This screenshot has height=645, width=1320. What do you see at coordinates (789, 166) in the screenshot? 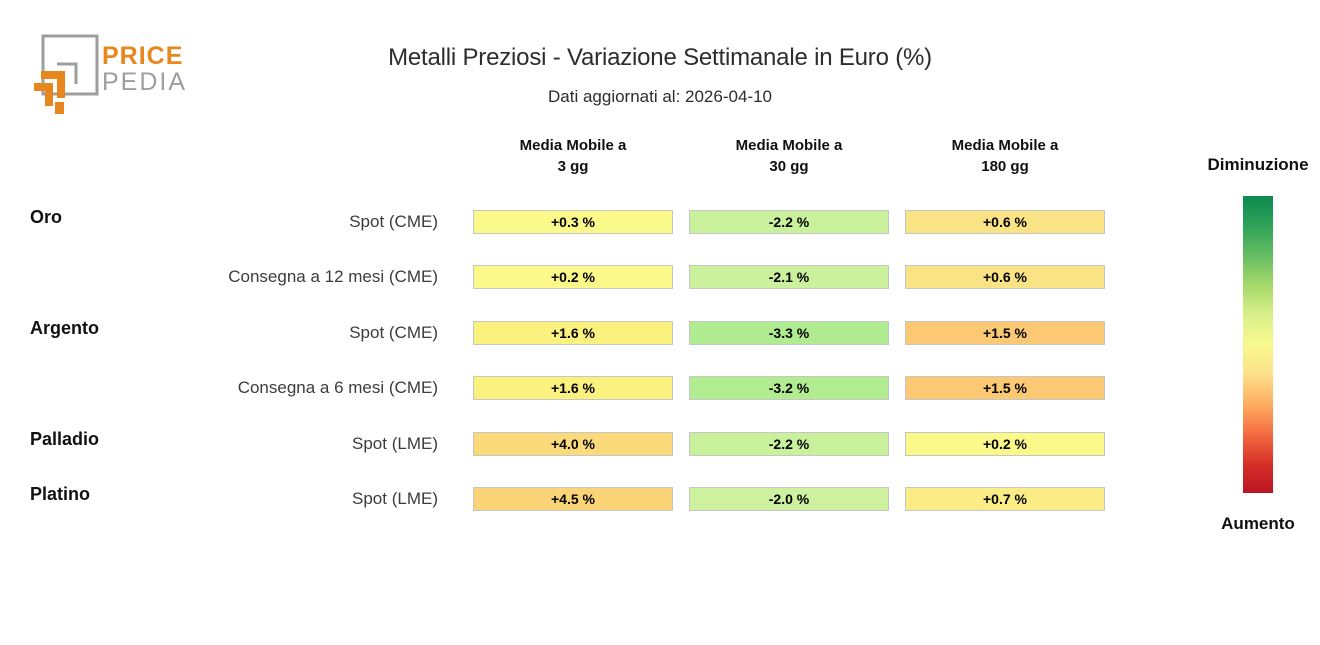
I see `column-header-line2: 30 gg` at bounding box center [789, 166].